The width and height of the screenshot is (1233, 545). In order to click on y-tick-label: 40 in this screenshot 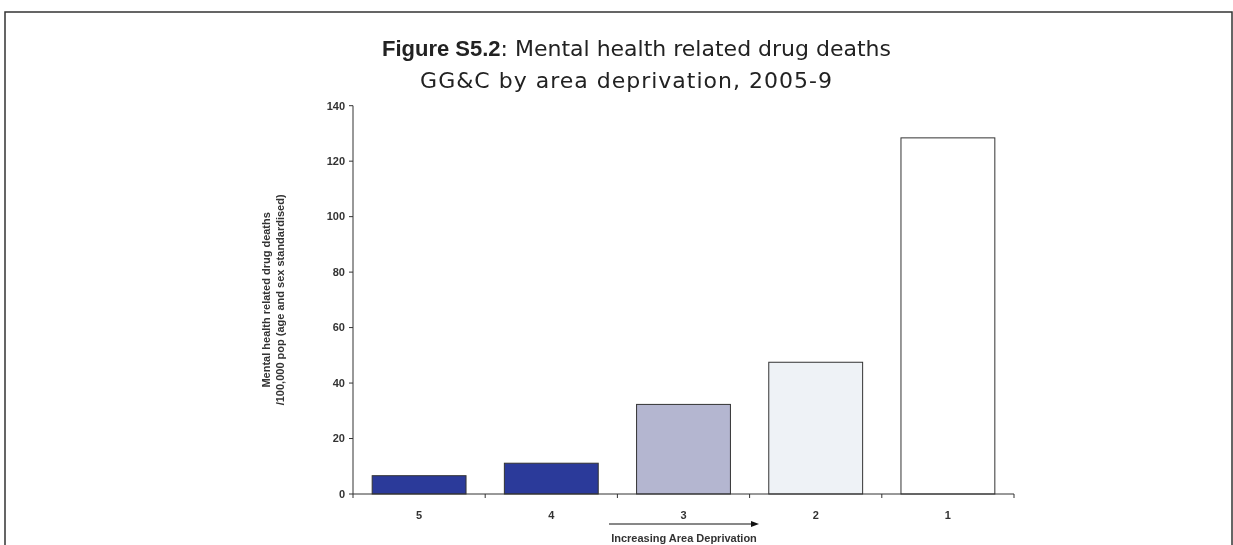, I will do `click(338, 382)`.